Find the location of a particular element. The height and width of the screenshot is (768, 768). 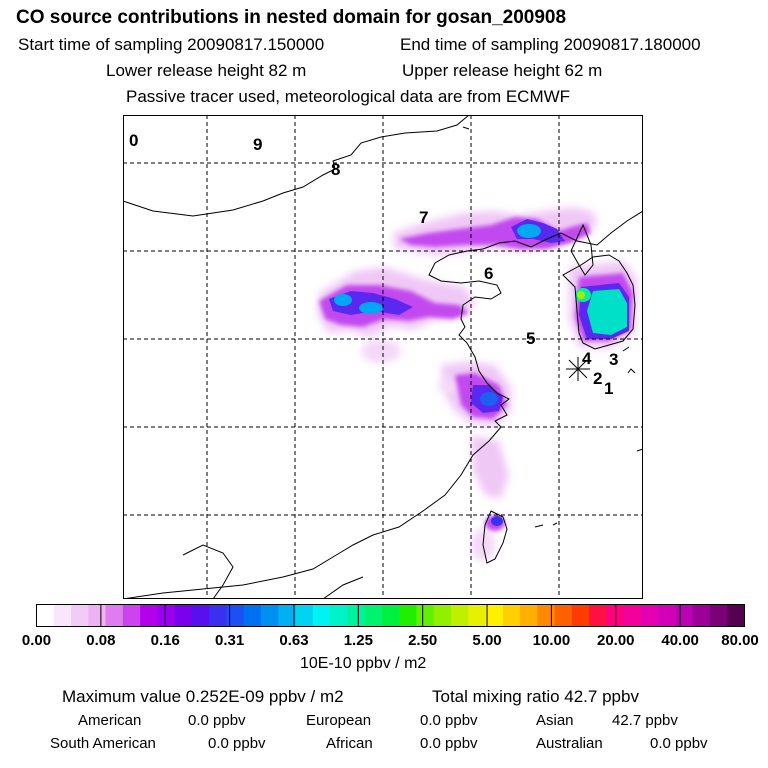

sampling-end: End time of sampling 20090817.180000 is located at coordinates (550, 44).